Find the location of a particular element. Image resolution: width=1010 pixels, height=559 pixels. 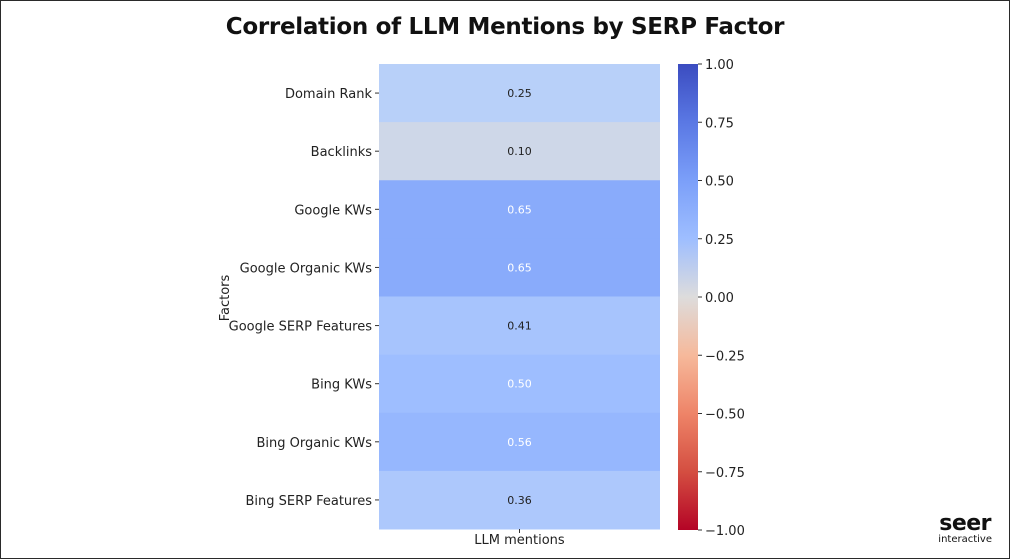

colorbar-tick-label: −0.50 is located at coordinates (725, 415).